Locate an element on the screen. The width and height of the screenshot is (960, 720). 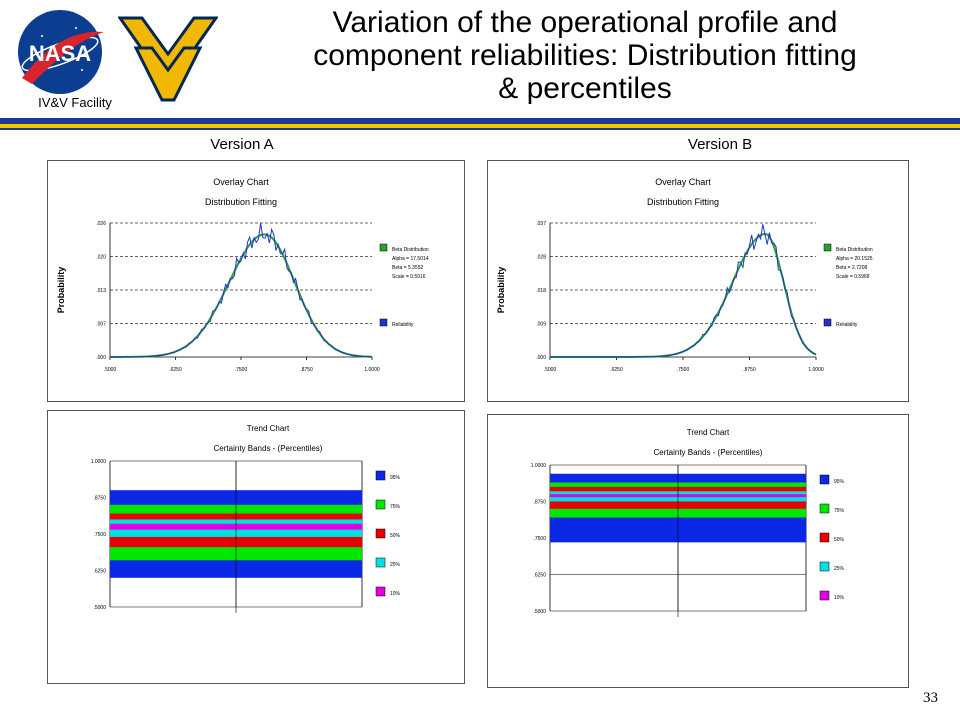
page-number: 33 is located at coordinates (930, 698).